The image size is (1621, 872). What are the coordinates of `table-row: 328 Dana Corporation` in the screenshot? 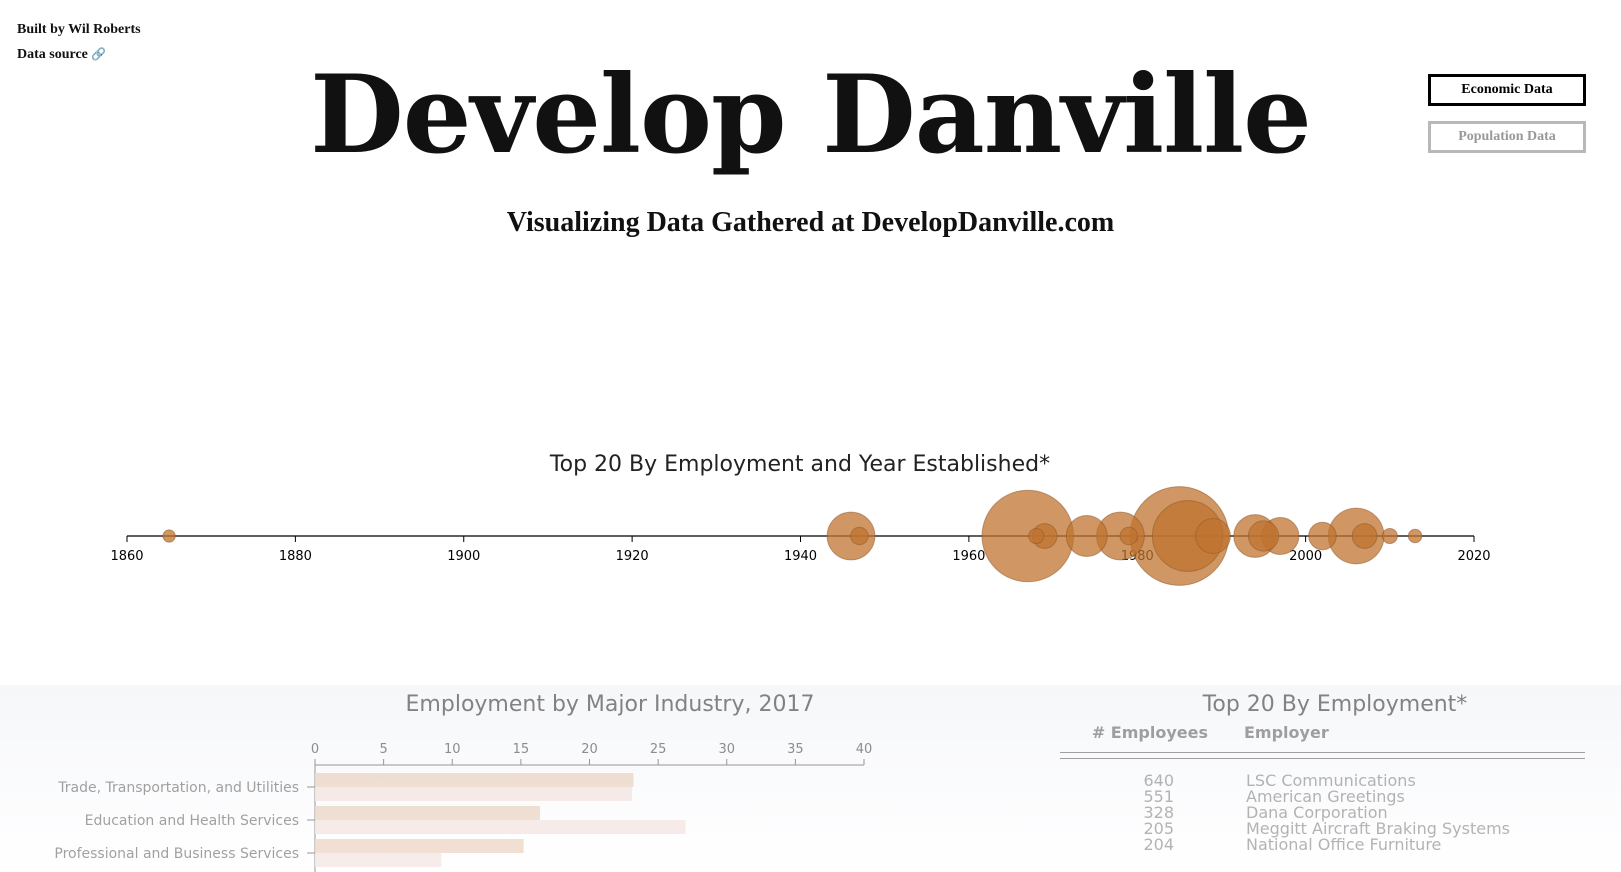 It's located at (1322, 813).